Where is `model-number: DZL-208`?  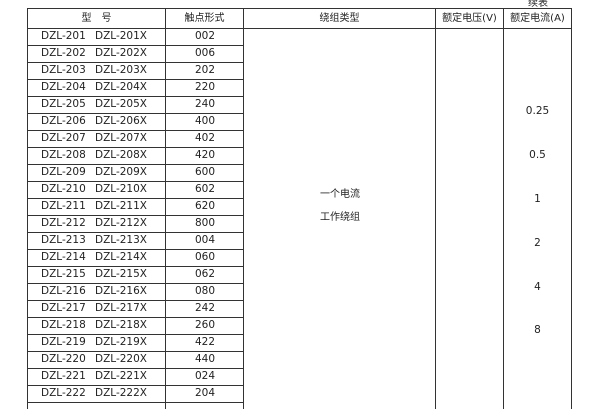 model-number: DZL-208 is located at coordinates (63, 155).